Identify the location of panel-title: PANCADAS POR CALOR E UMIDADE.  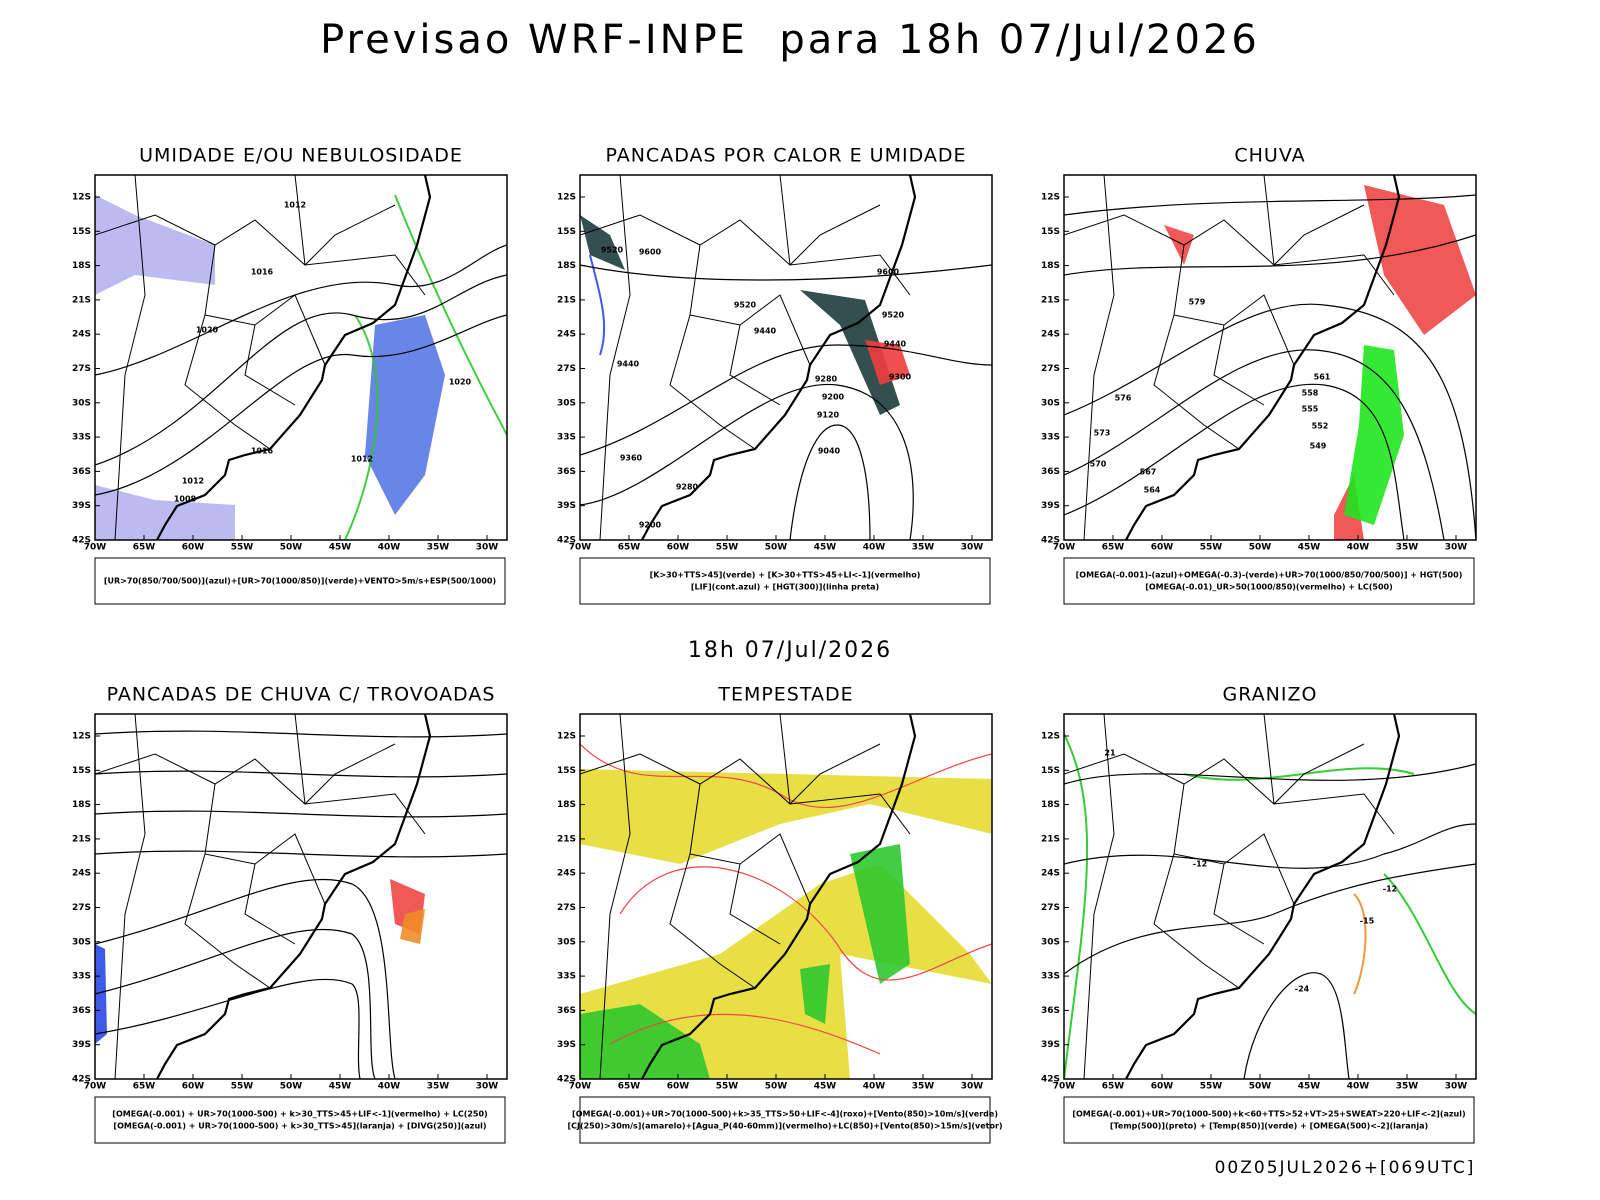
(785, 156).